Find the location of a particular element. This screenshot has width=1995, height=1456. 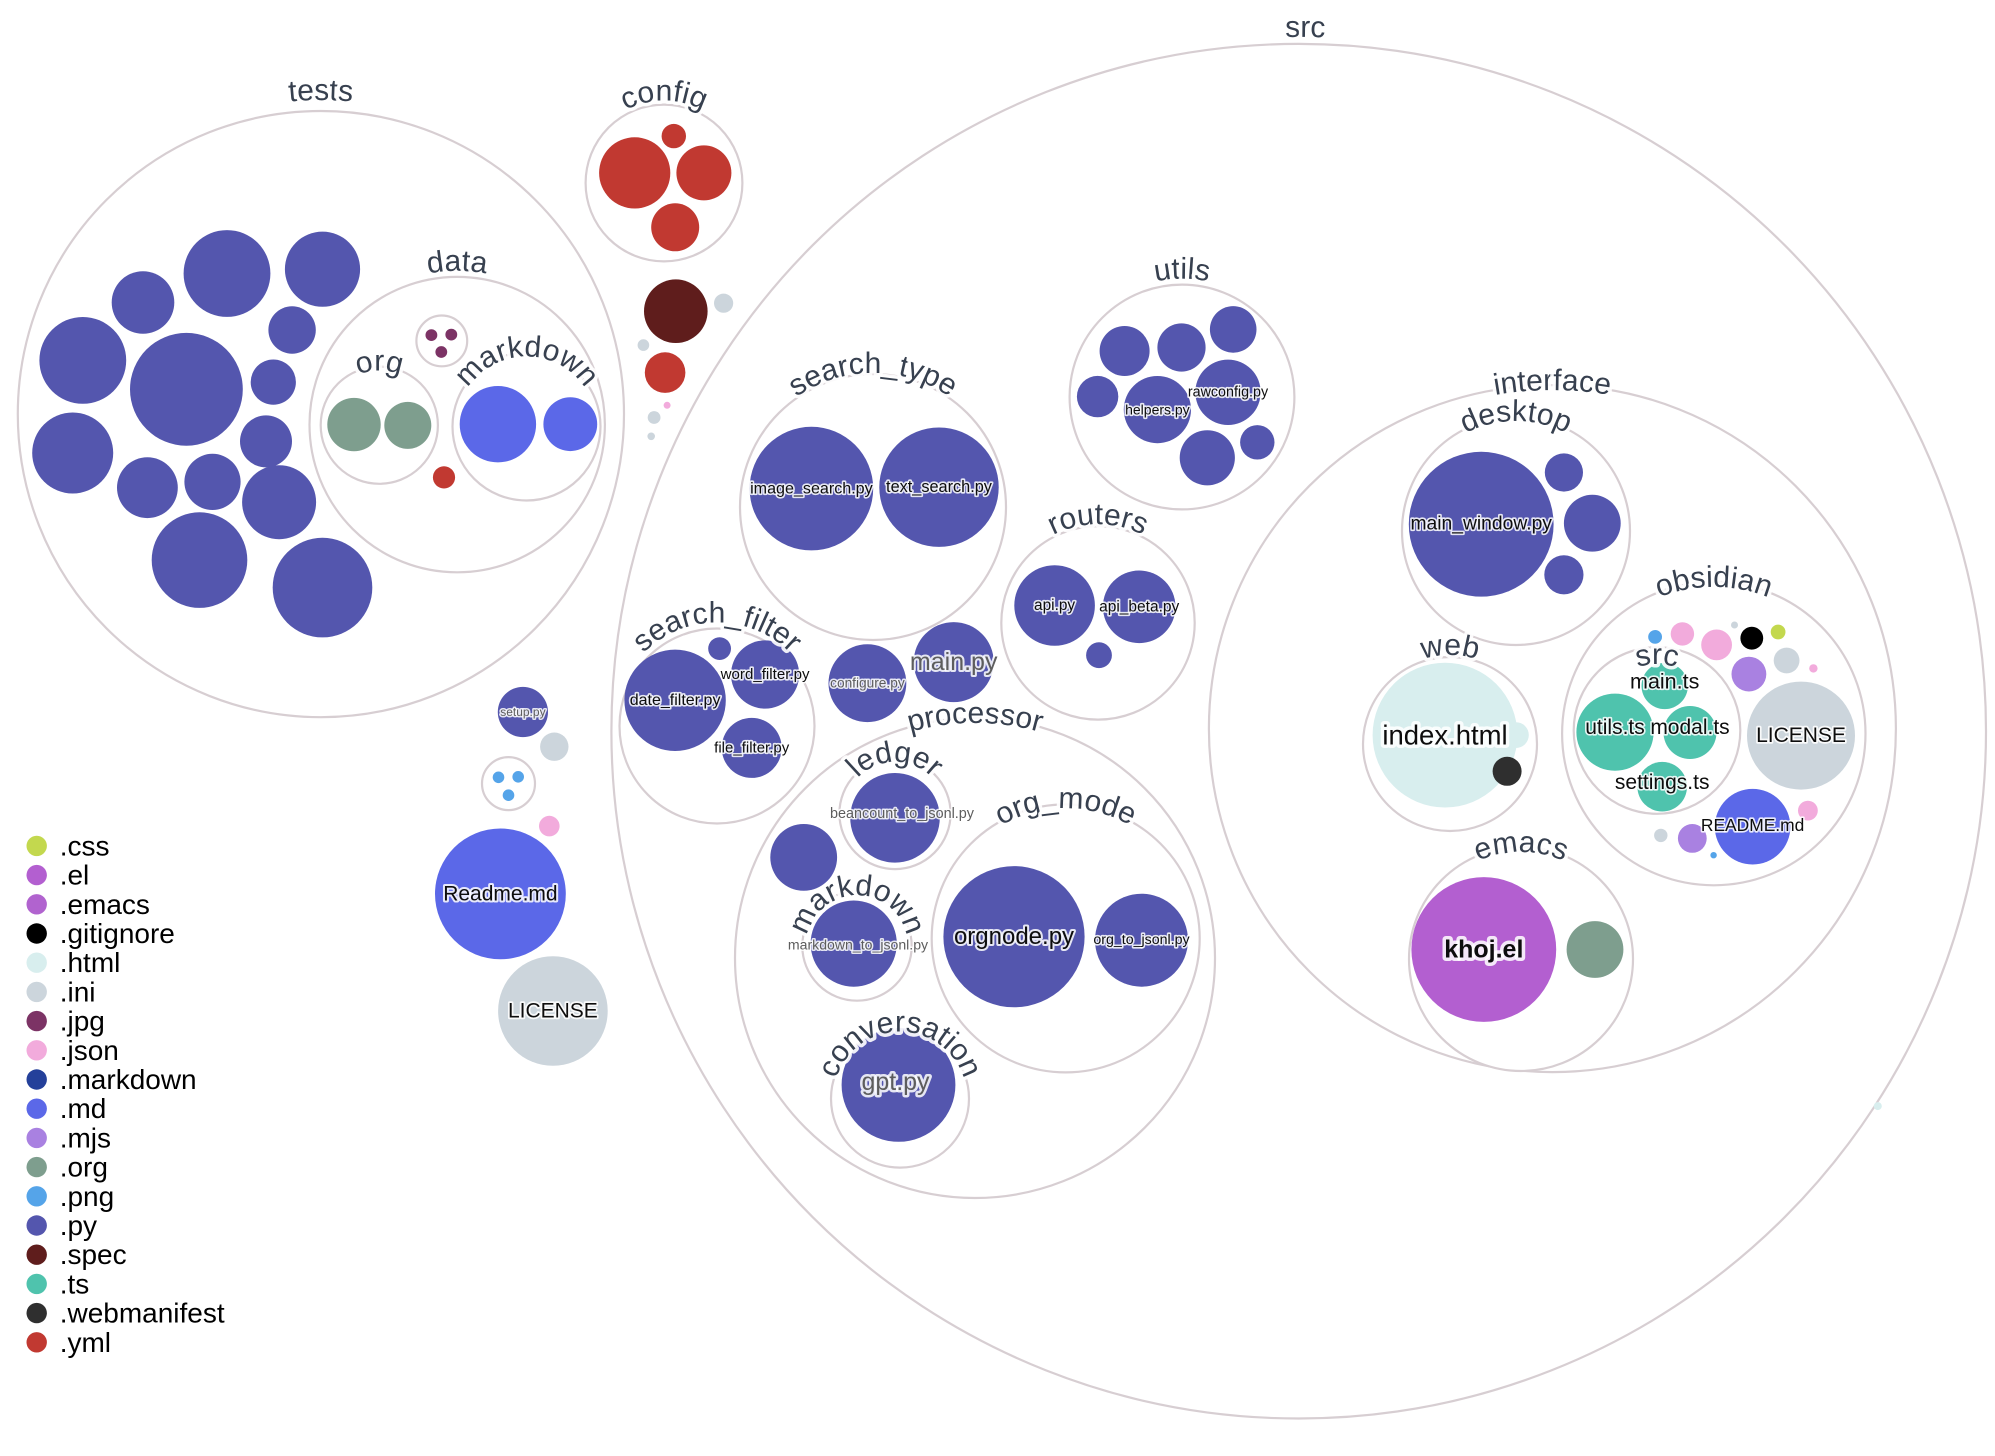

svg-text: settings.ts is located at coordinates (1662, 782).